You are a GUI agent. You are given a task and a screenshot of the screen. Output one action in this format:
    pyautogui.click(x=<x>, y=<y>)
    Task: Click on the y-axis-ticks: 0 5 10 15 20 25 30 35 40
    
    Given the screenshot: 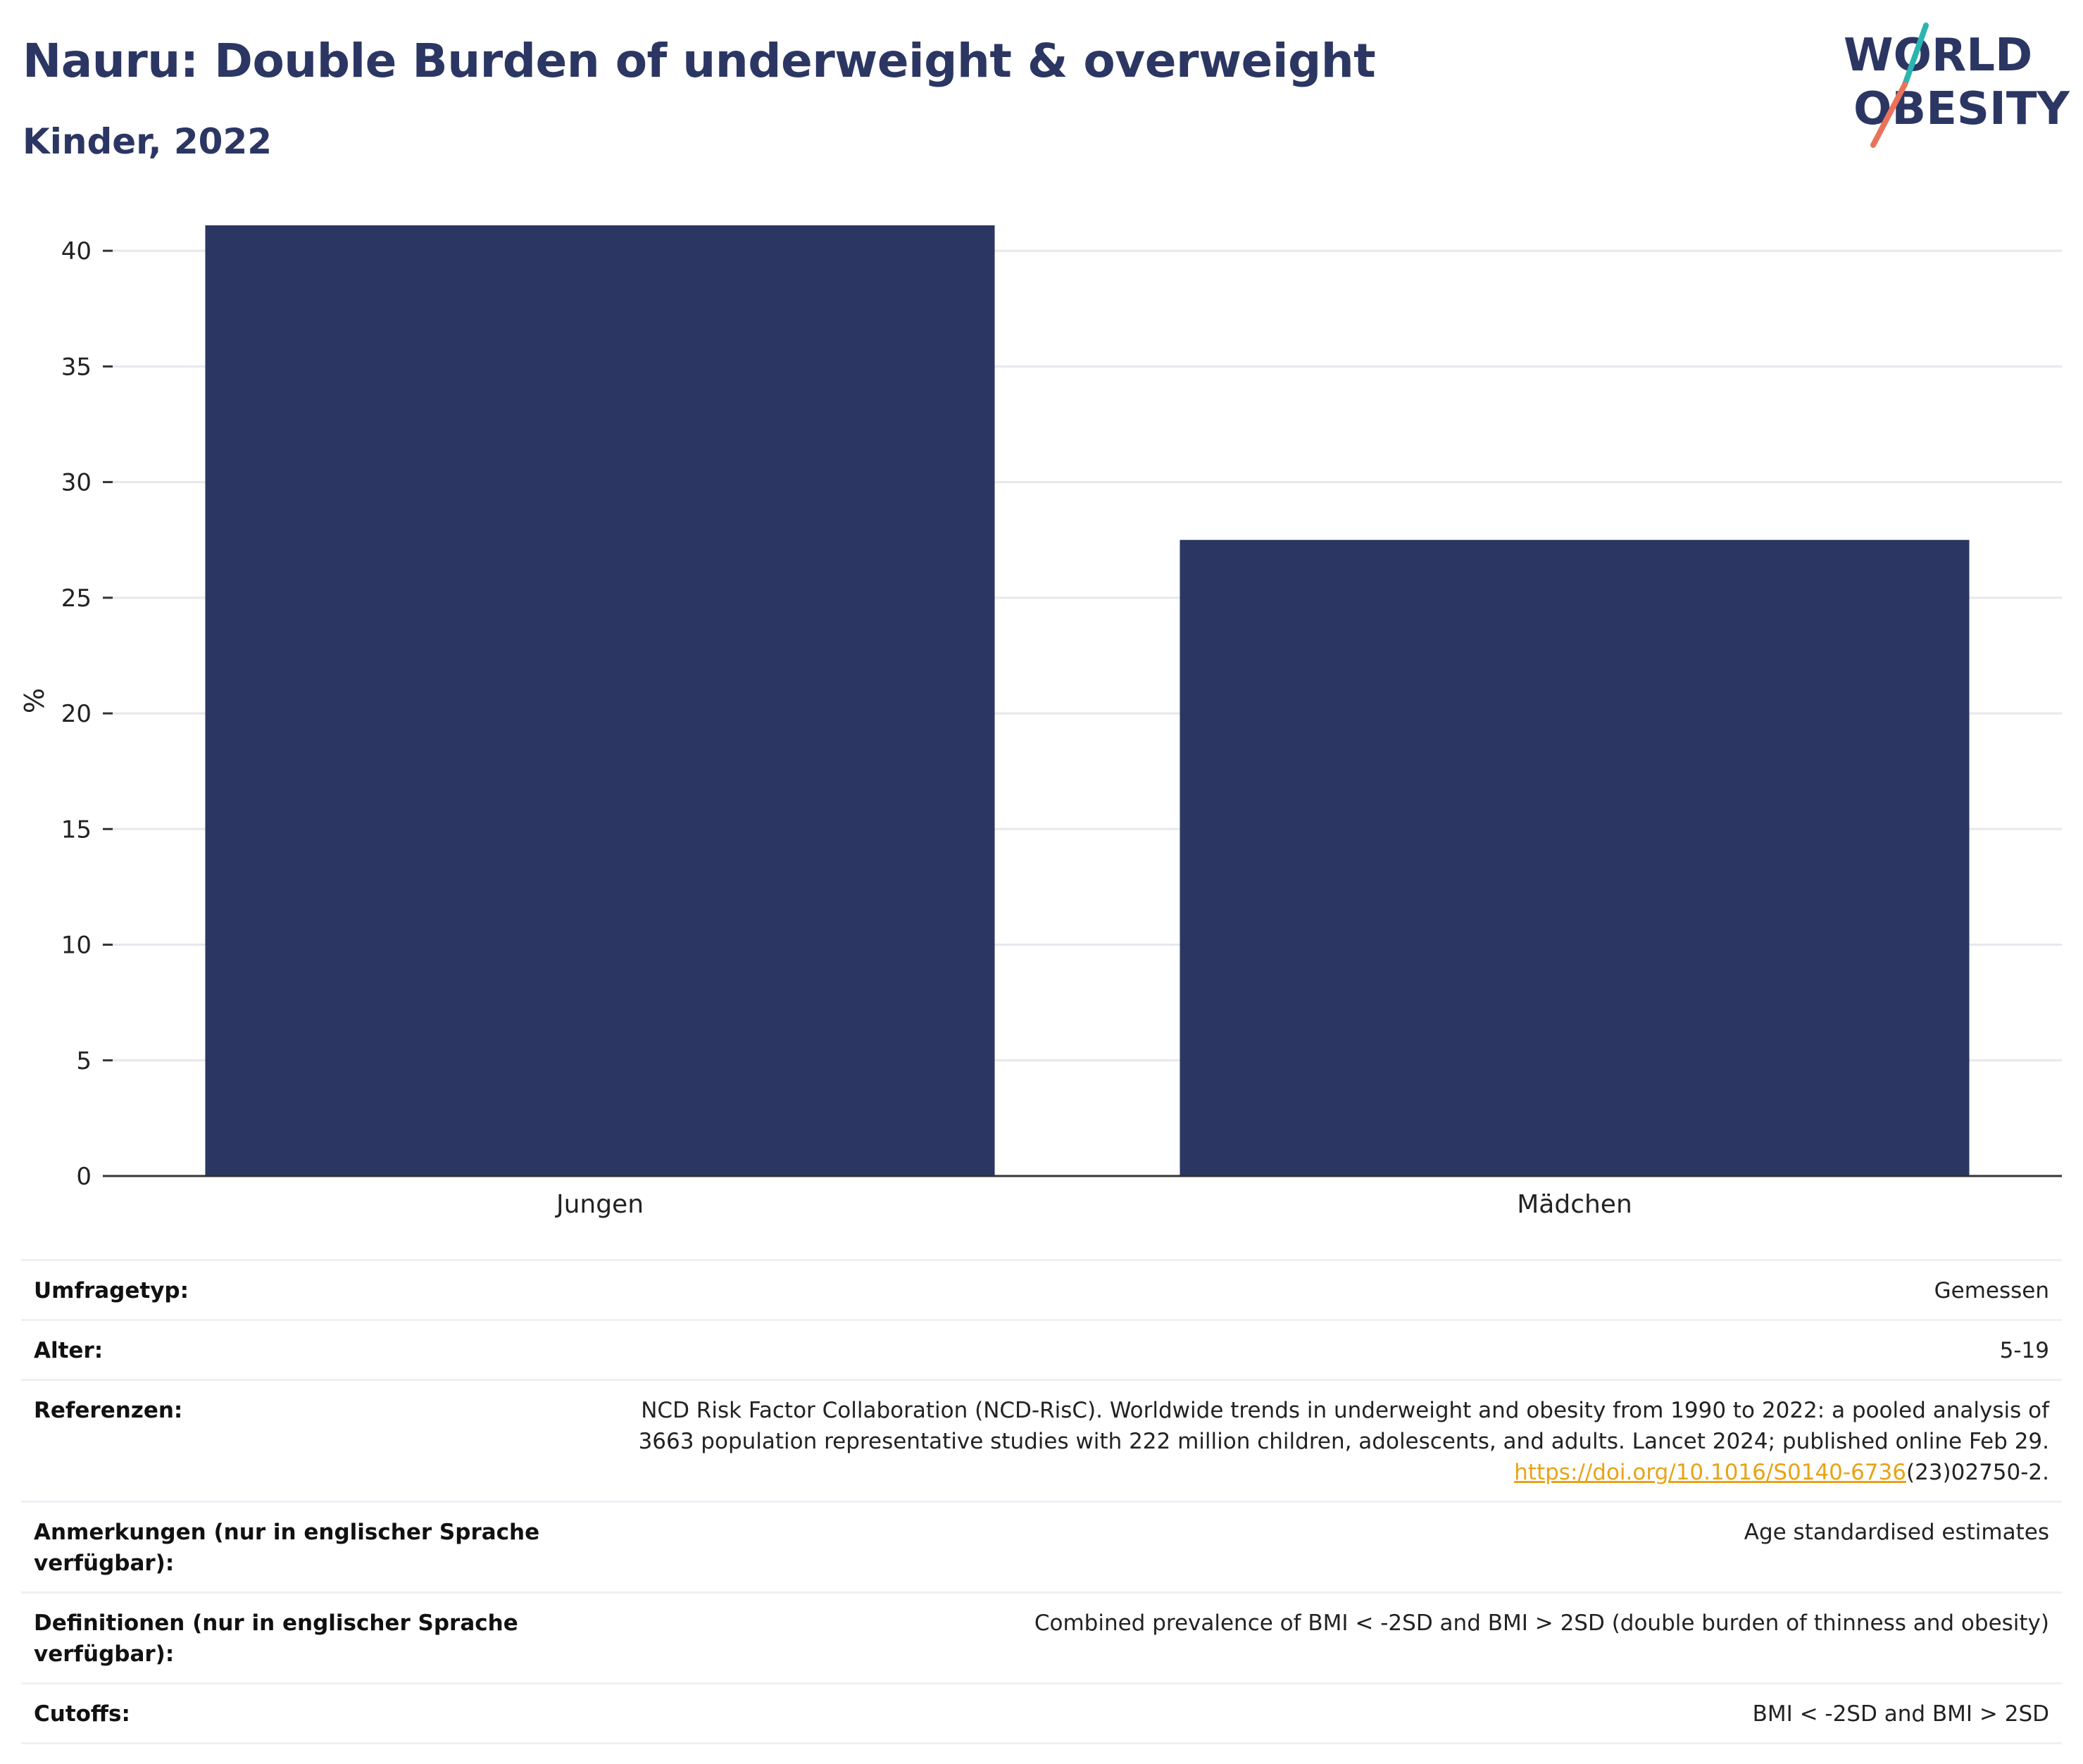 What is the action you would take?
    pyautogui.click(x=87, y=714)
    